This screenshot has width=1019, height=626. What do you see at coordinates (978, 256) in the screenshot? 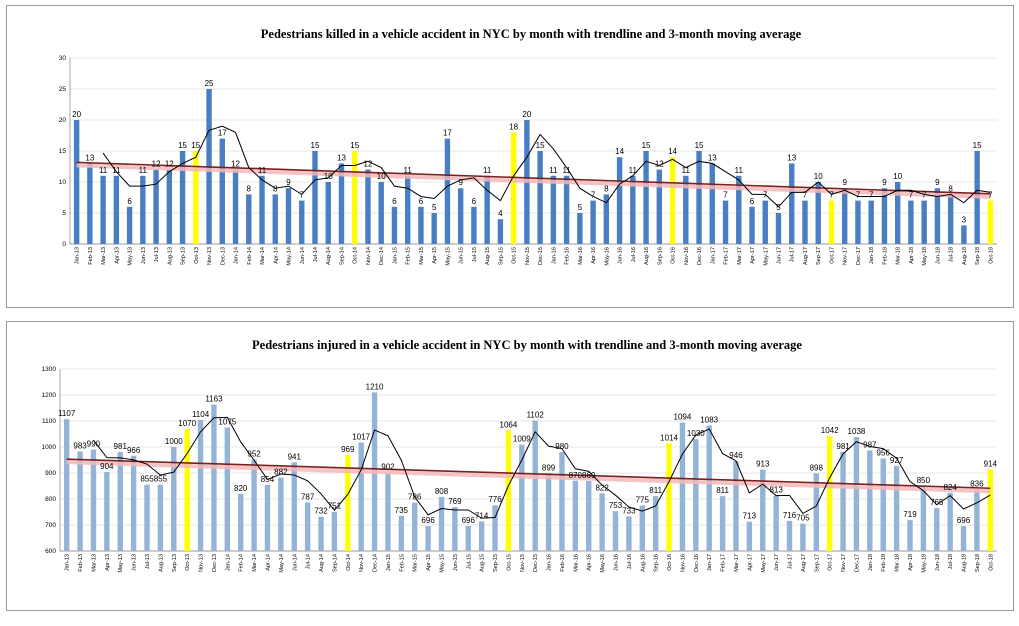
I see `killed-x-tick-label: Sep-18` at bounding box center [978, 256].